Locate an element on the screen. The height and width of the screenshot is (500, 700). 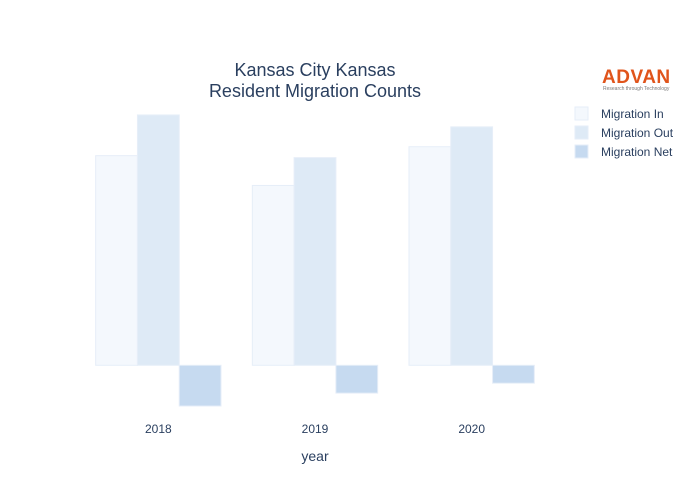
bar-migration-in-2019 is located at coordinates (273, 275).